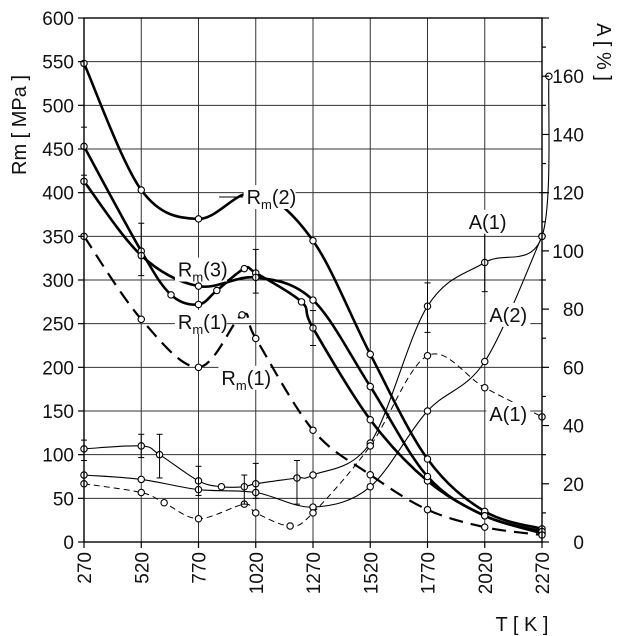 The height and width of the screenshot is (636, 618). Describe the element at coordinates (58, 412) in the screenshot. I see `y-left-tick-label: 150` at that location.